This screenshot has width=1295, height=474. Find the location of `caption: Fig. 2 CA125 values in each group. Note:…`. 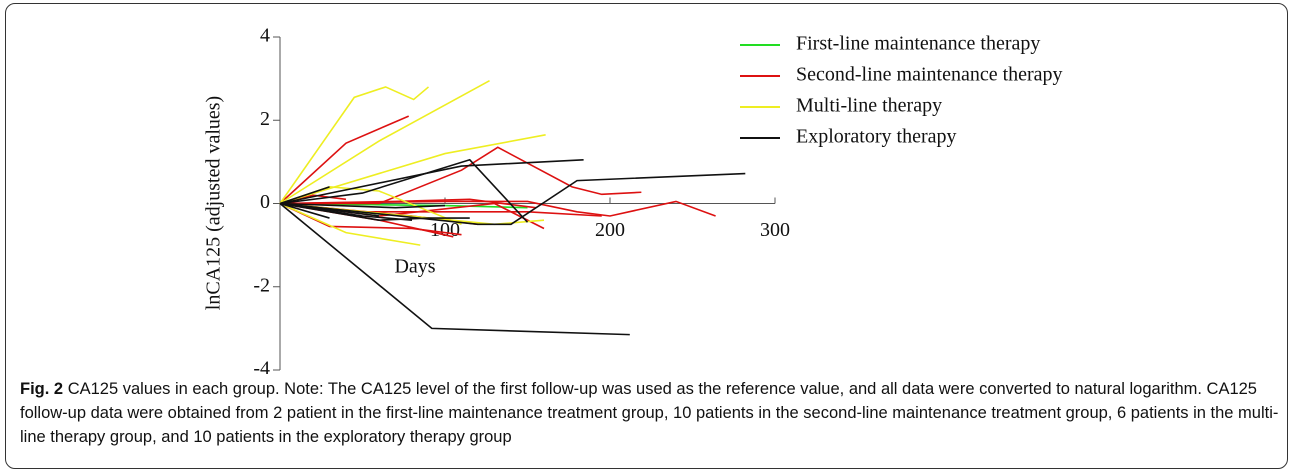

caption: Fig. 2 CA125 values in each group. Note:… is located at coordinates (651, 413).